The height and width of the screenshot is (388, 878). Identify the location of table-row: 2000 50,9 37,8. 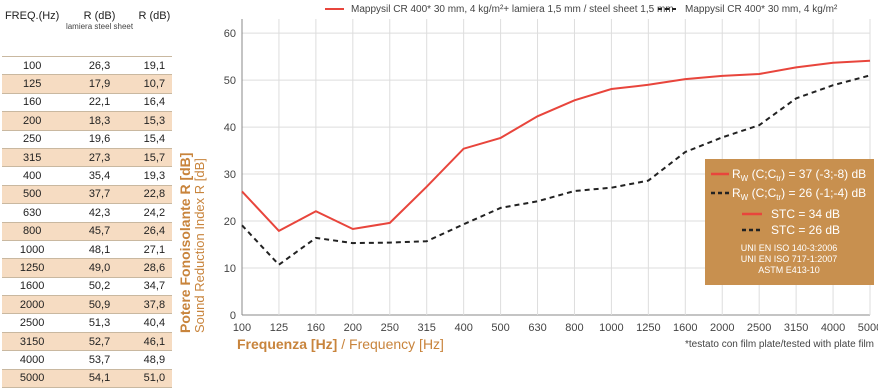
(87, 304).